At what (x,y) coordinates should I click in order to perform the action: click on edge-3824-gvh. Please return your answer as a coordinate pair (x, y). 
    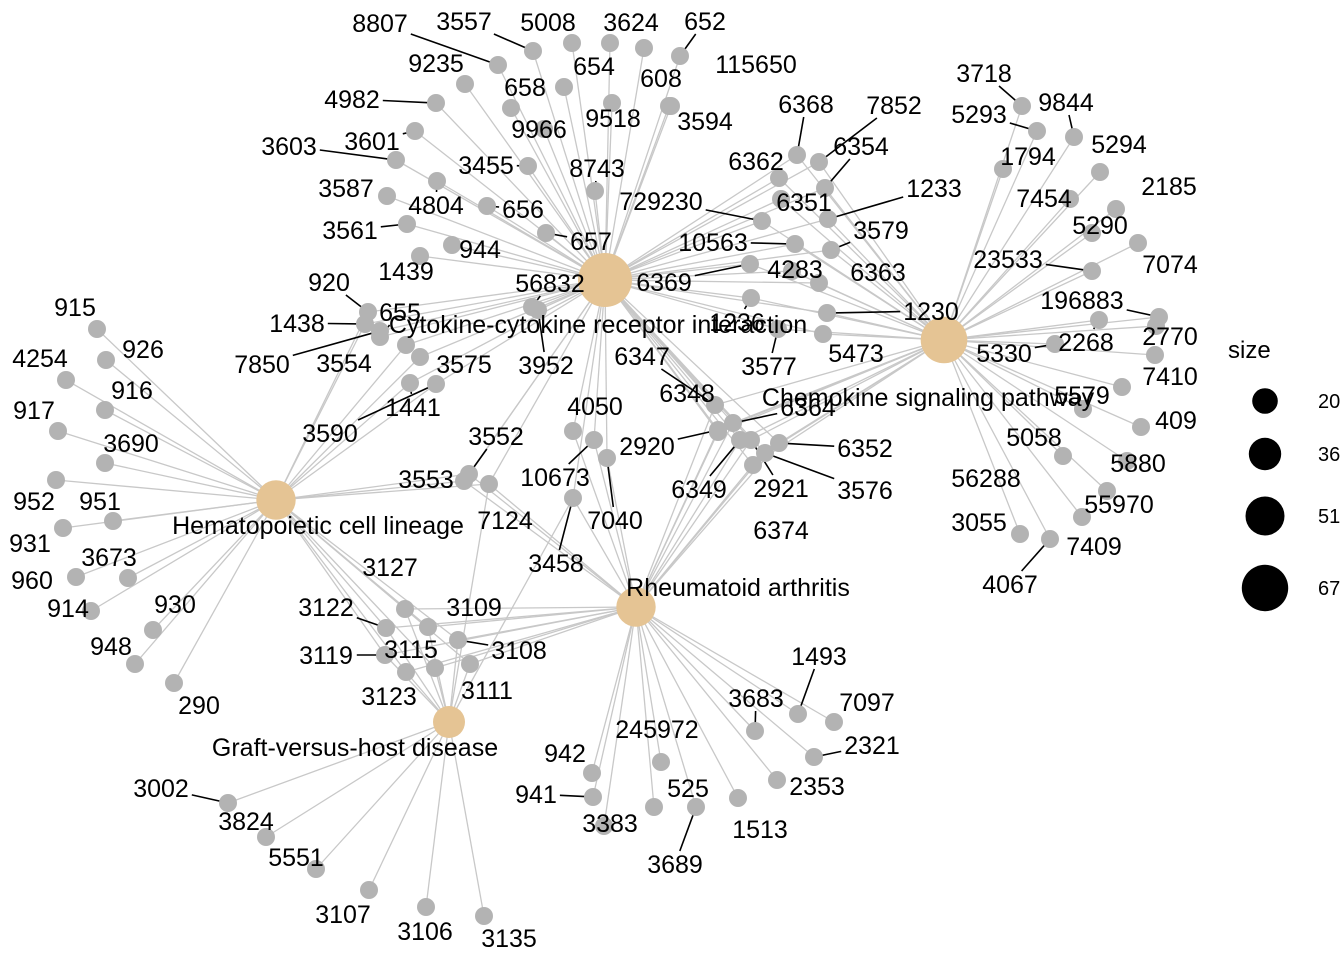
    Looking at the image, I should click on (357, 779).